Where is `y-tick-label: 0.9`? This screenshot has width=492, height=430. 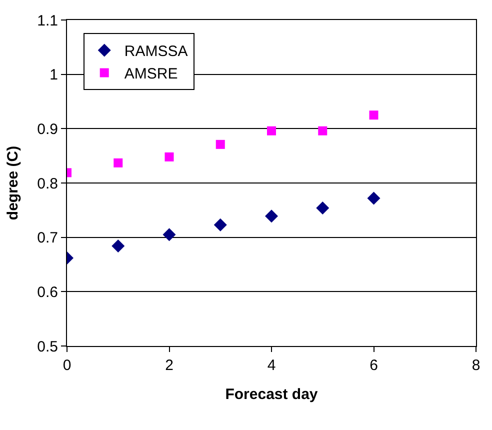 y-tick-label: 0.9 is located at coordinates (47, 129).